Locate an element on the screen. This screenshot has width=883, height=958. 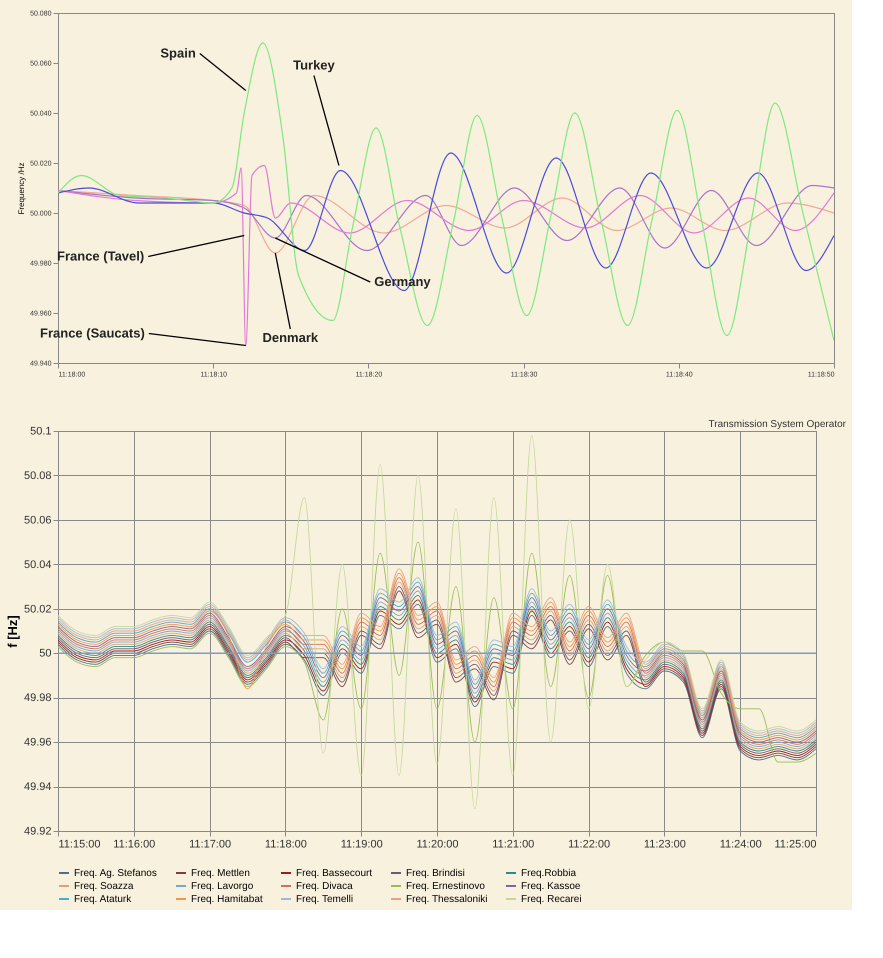
y-tick-label: 49.94 is located at coordinates (38, 787).